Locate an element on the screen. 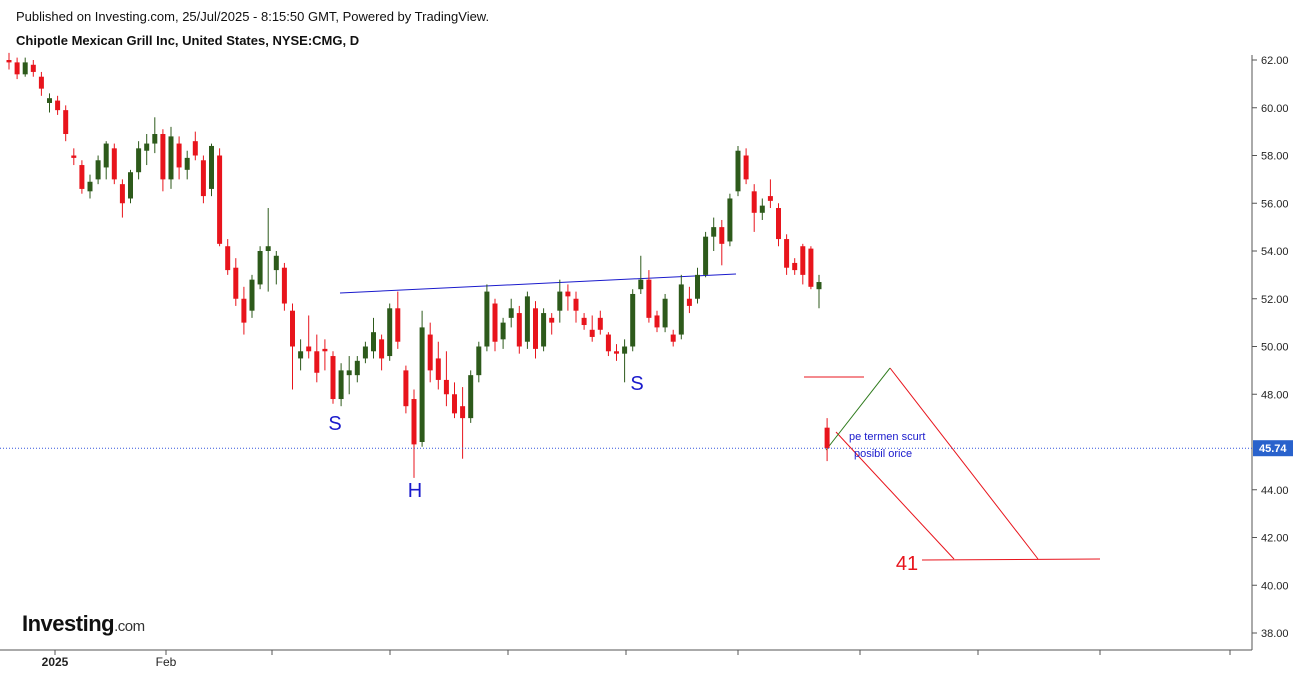 The image size is (1302, 674). annotation: pe termen scurt is located at coordinates (887, 437).